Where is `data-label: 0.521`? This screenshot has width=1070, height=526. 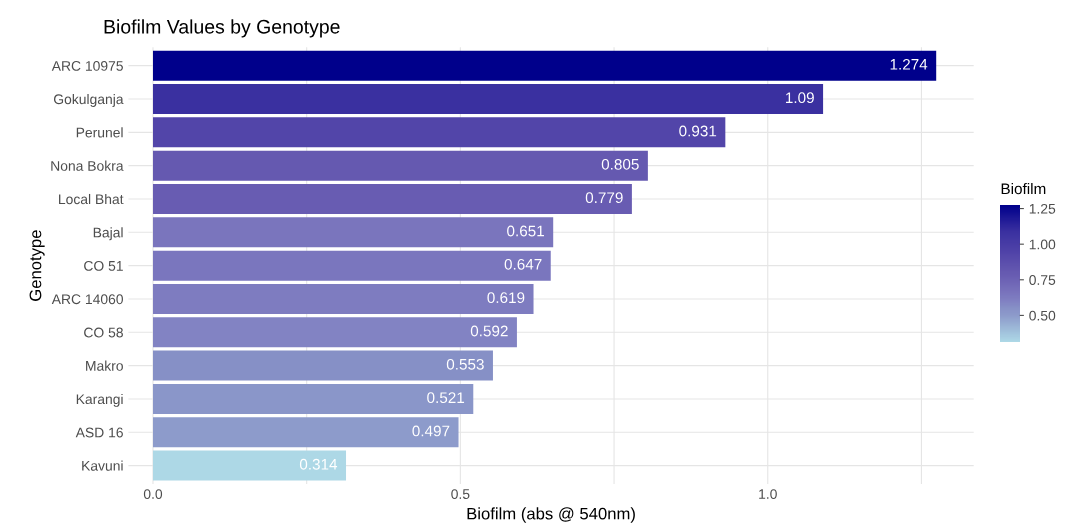 data-label: 0.521 is located at coordinates (446, 398).